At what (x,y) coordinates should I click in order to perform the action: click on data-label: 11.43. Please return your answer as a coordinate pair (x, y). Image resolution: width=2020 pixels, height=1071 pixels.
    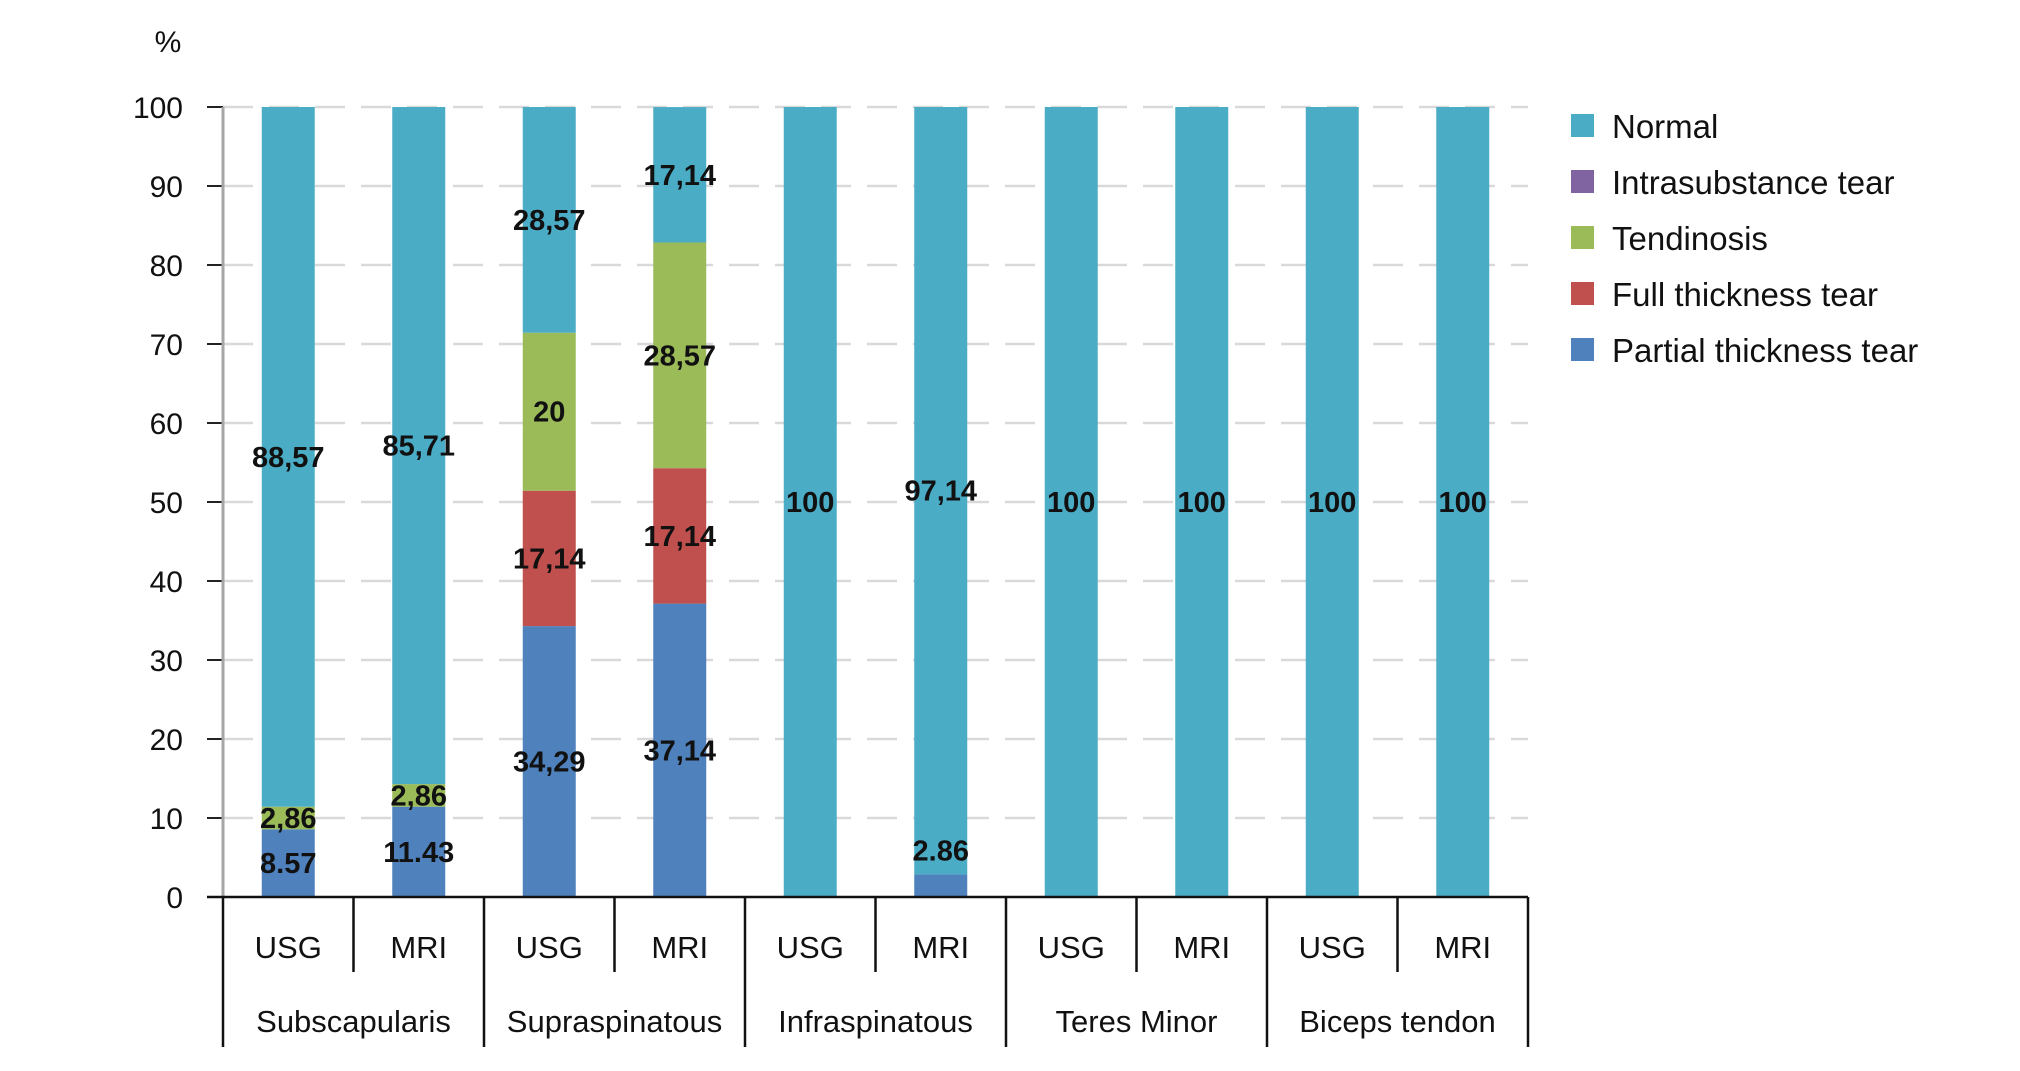
    Looking at the image, I should click on (418, 853).